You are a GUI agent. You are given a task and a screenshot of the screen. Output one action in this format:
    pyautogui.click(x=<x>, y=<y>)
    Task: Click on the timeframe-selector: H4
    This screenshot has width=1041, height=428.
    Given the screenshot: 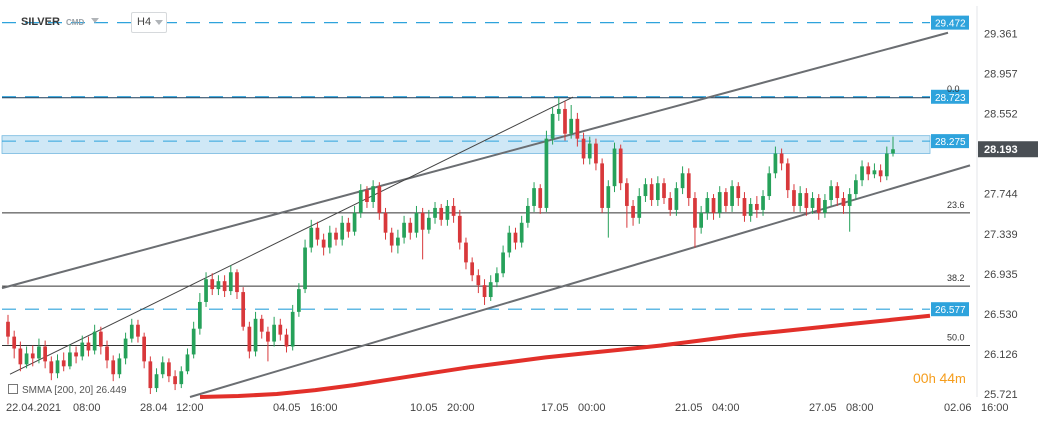 What is the action you would take?
    pyautogui.click(x=149, y=22)
    